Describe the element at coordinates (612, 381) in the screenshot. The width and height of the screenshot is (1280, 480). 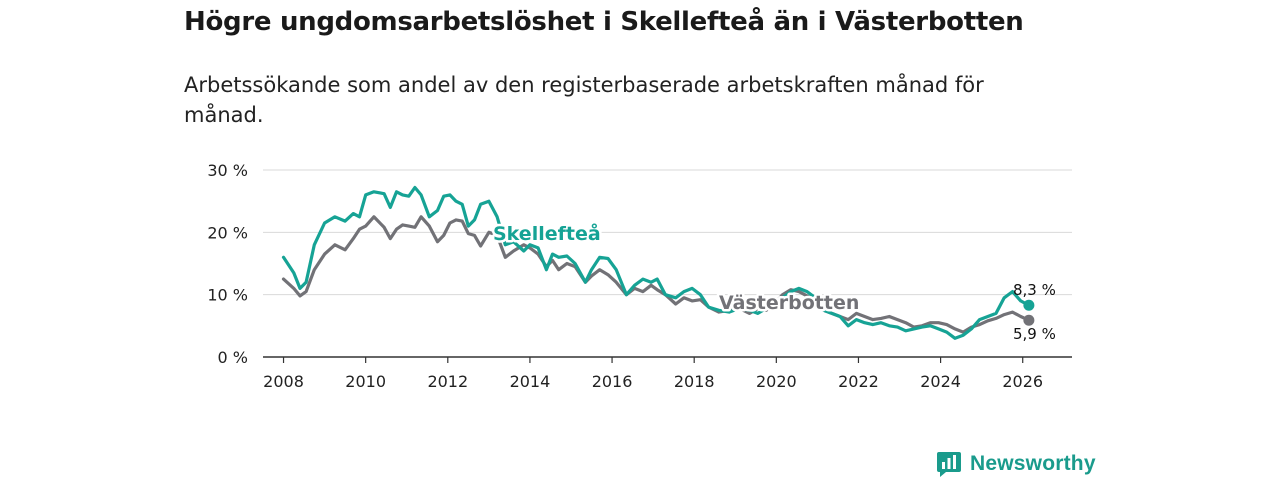
I see `x-tick-label: 2016` at that location.